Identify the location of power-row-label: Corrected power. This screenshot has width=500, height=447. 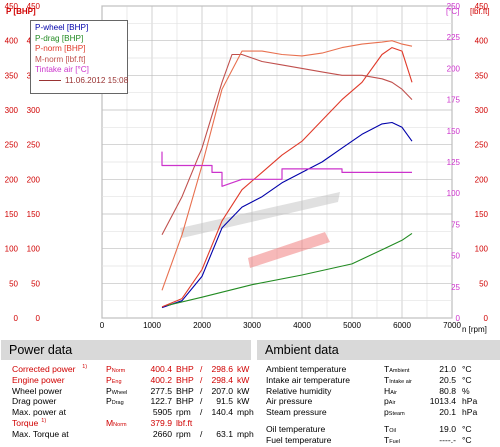
(44, 369).